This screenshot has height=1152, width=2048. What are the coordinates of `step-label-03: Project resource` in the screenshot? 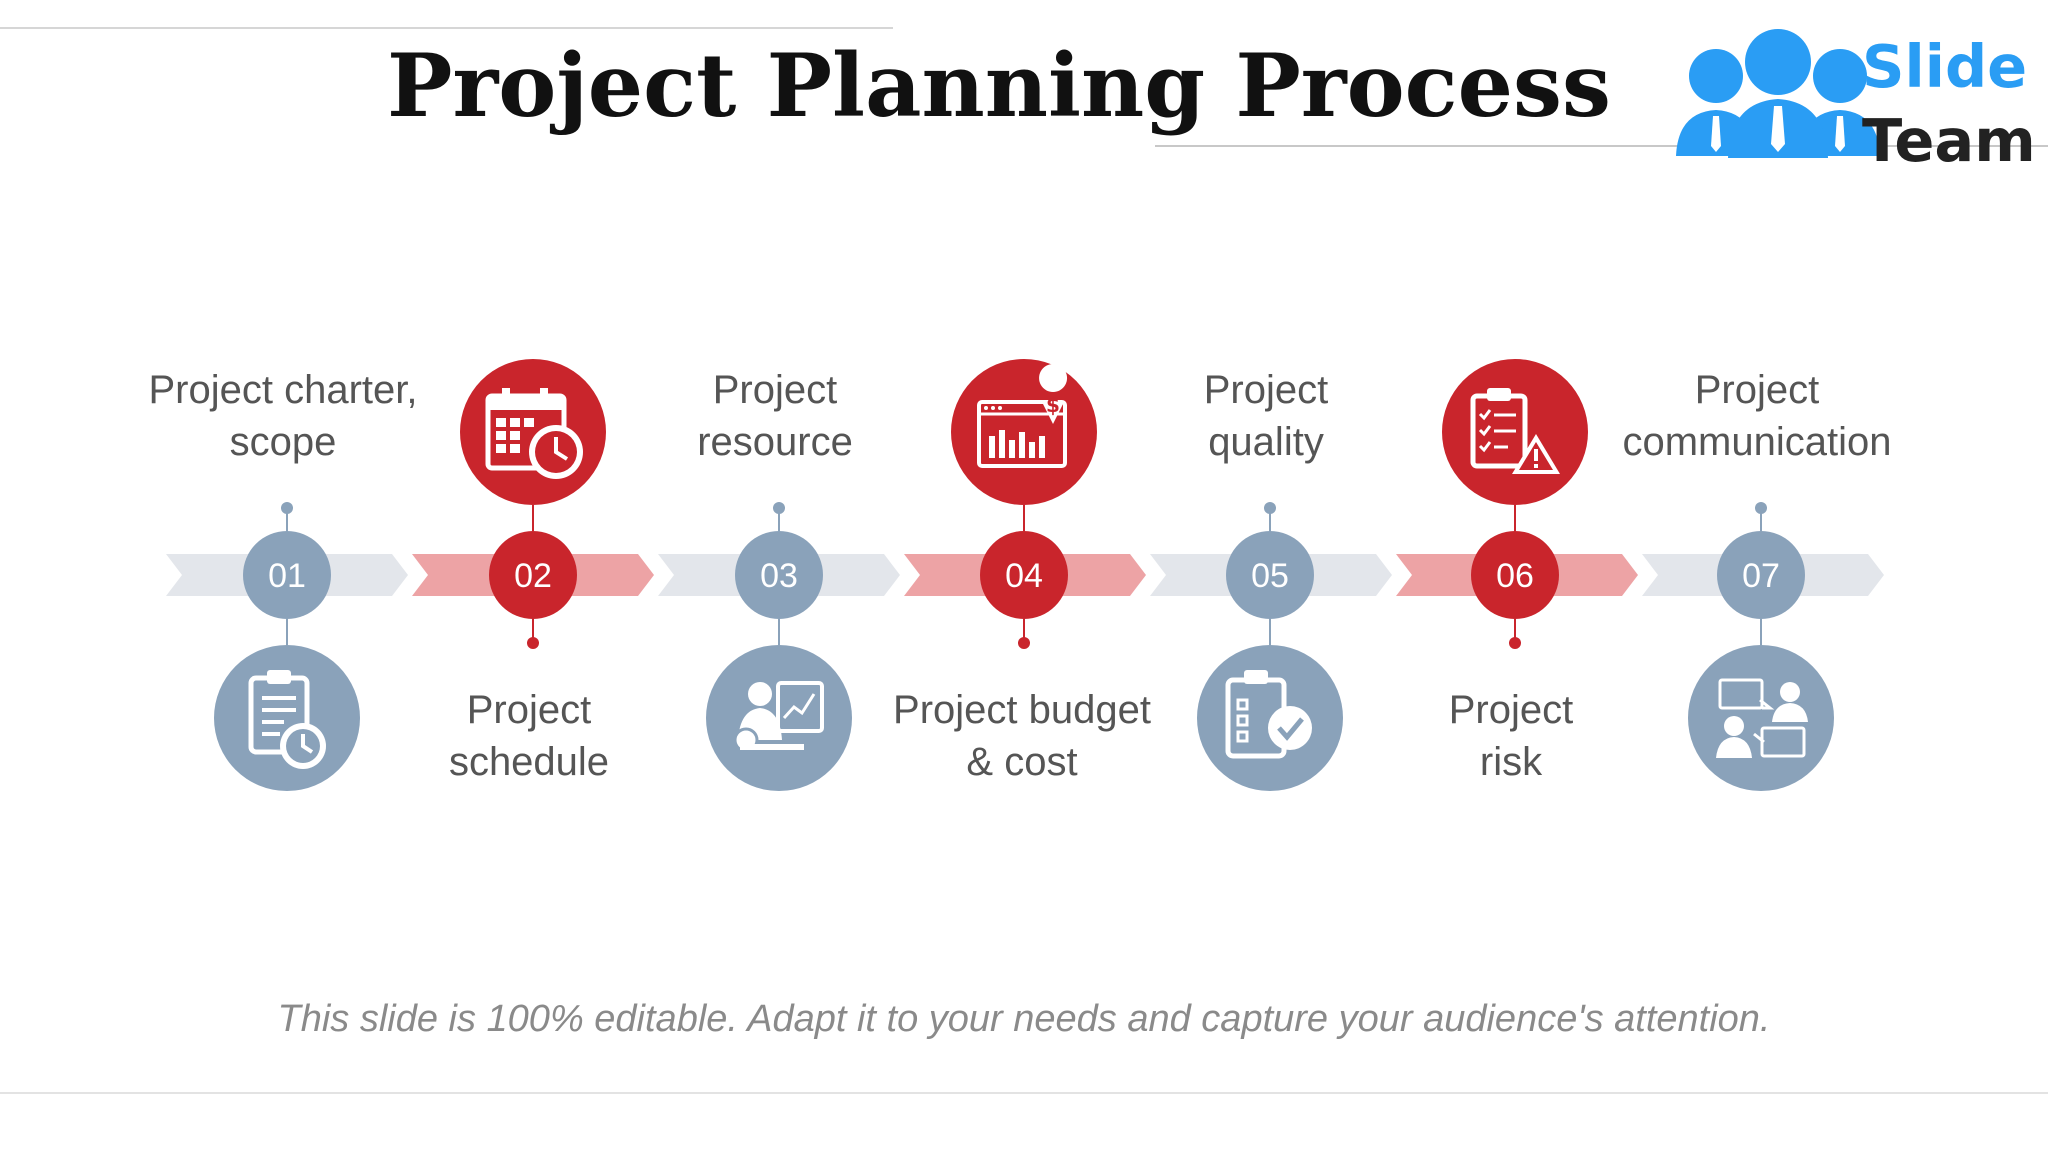 It's located at (775, 416).